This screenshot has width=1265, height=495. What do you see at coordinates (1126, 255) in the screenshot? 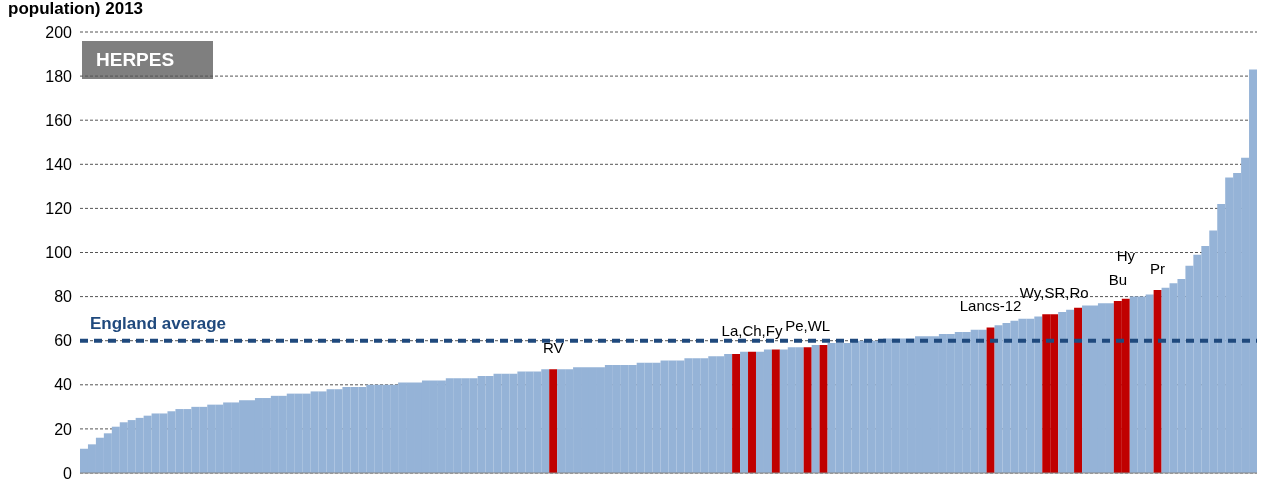
I see `data-label: Hy` at bounding box center [1126, 255].